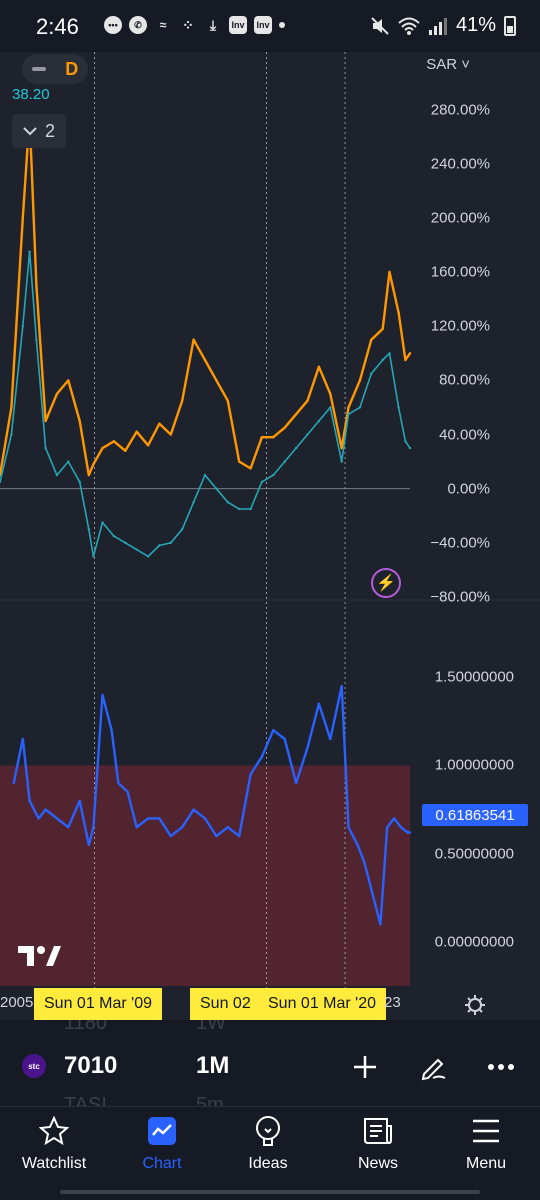  Describe the element at coordinates (270, 1063) in the screenshot. I see `symbol-toolbar: 1180 1W TASI 5m stc 7010 1M` at that location.